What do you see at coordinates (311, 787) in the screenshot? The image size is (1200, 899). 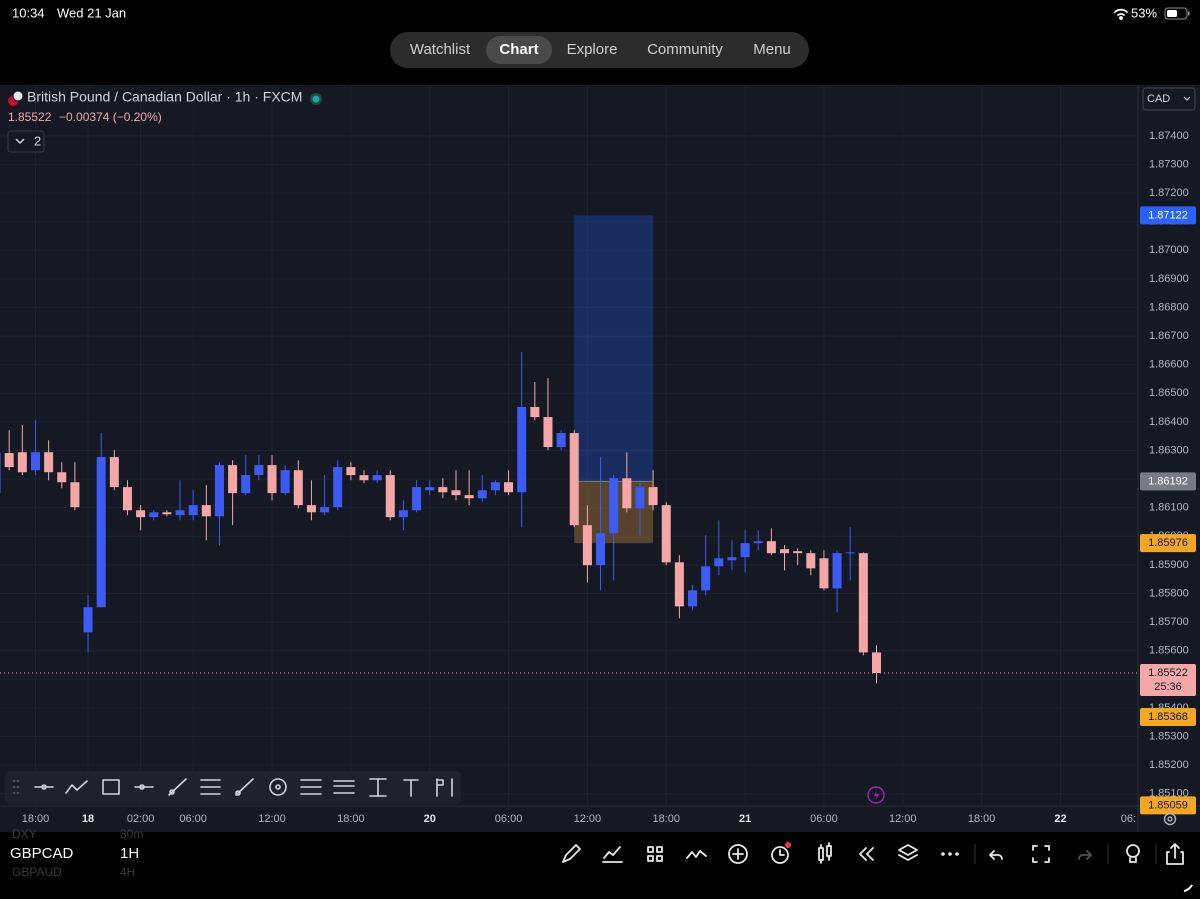 I see `tool-fib` at bounding box center [311, 787].